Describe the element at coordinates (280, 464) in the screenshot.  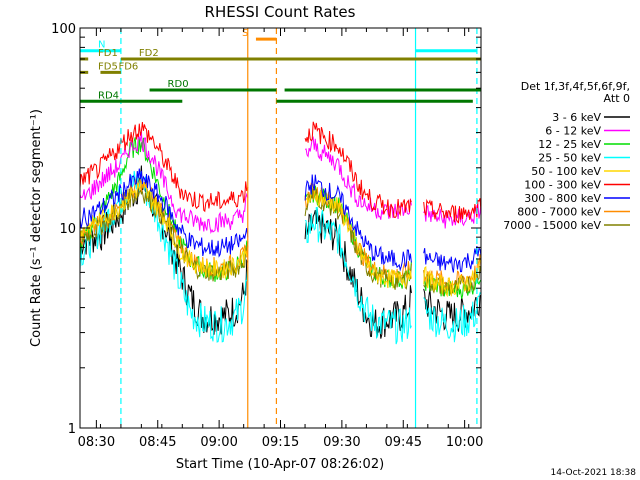
I see `x-axis-title: Start Time (10-Apr-07 08:26:02)` at that location.